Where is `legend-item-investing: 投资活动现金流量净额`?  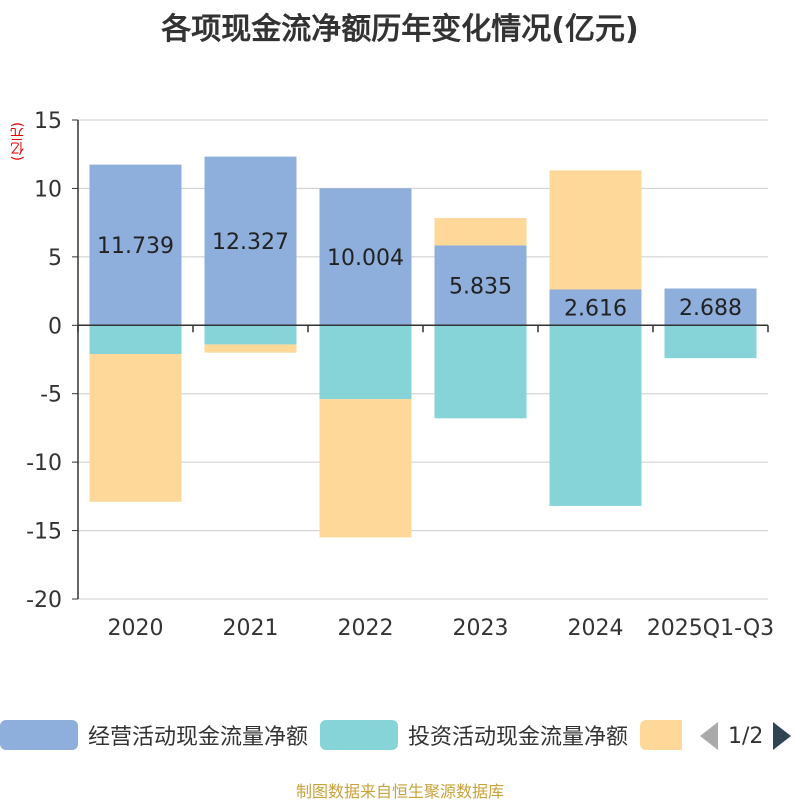
legend-item-investing: 投资活动现金流量净额 is located at coordinates (474, 735).